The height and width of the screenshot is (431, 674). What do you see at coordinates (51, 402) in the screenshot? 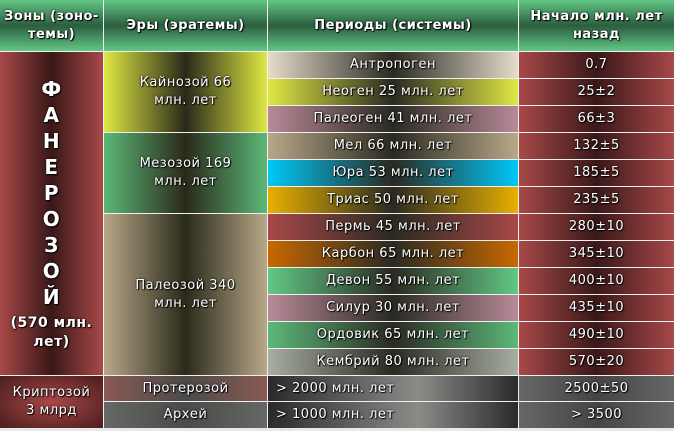
I see `zone-cryptozoic: Криптозой 3 млрд` at bounding box center [51, 402].